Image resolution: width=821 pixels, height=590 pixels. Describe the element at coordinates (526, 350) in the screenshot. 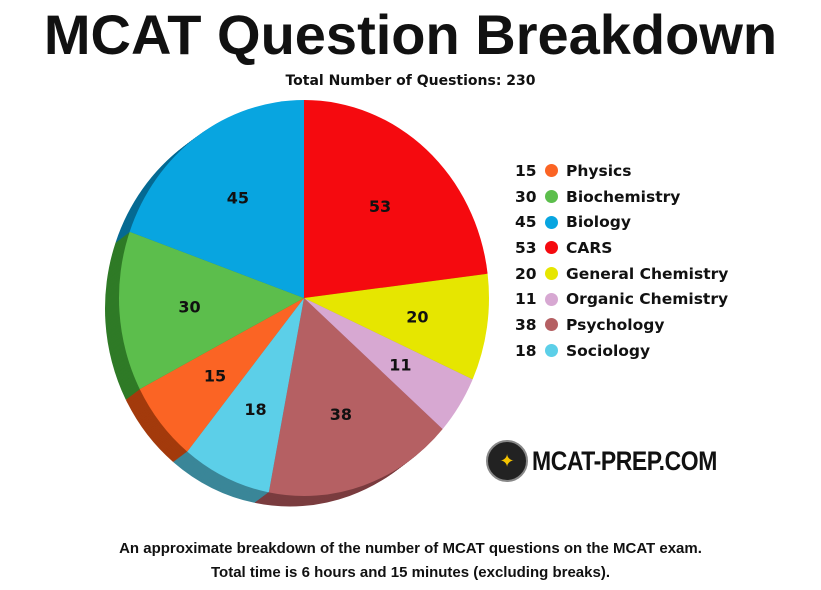

I see `legend-value: 18` at that location.